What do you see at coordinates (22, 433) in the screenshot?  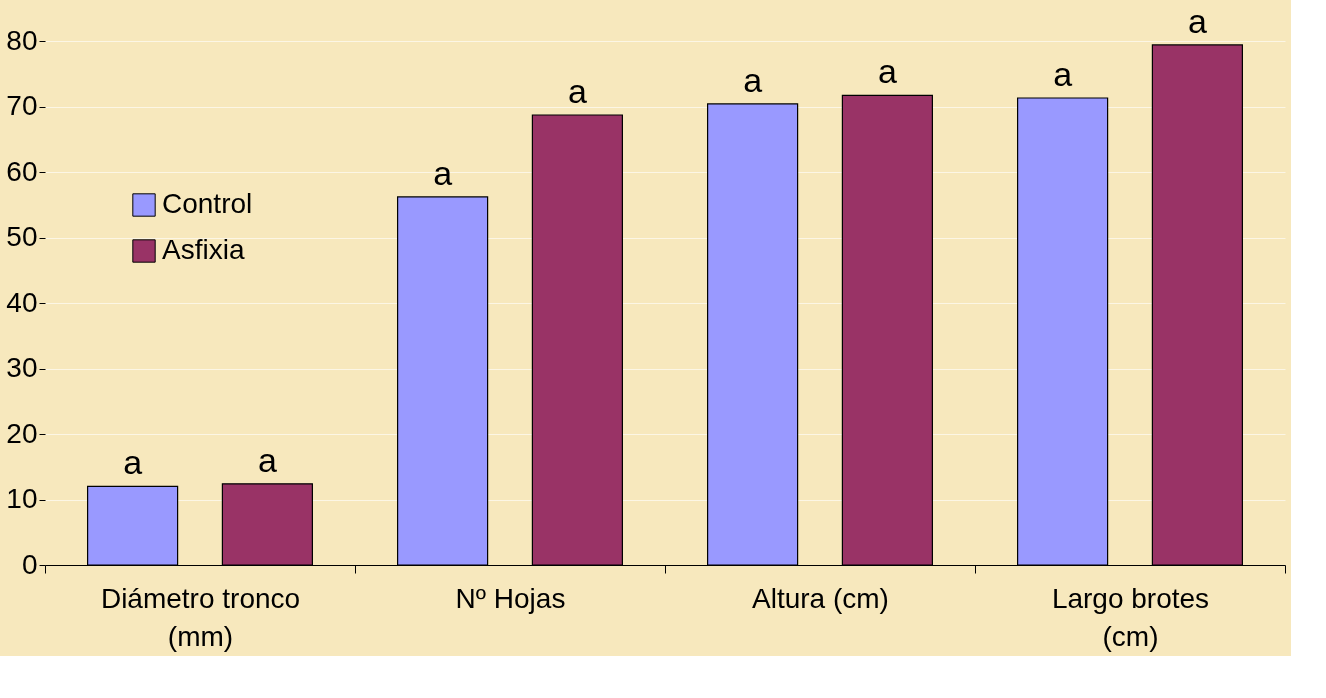 I see `y-tick-label: 20` at bounding box center [22, 433].